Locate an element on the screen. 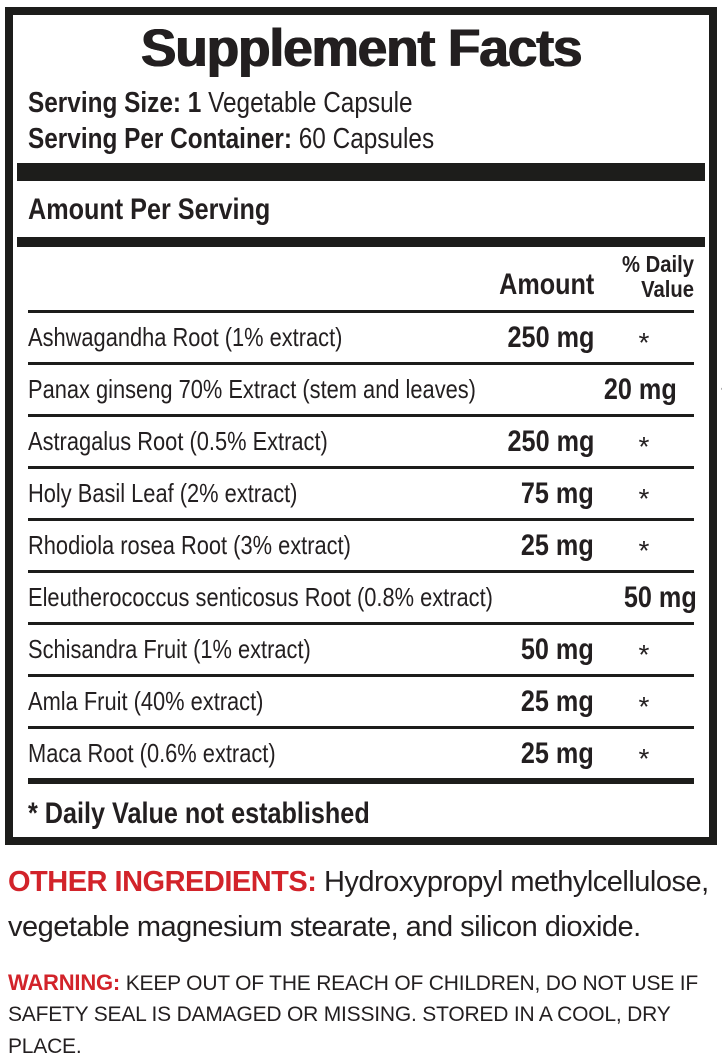  table-row: Schisandra Fruit (1% extract) 50 mg * is located at coordinates (361, 651).